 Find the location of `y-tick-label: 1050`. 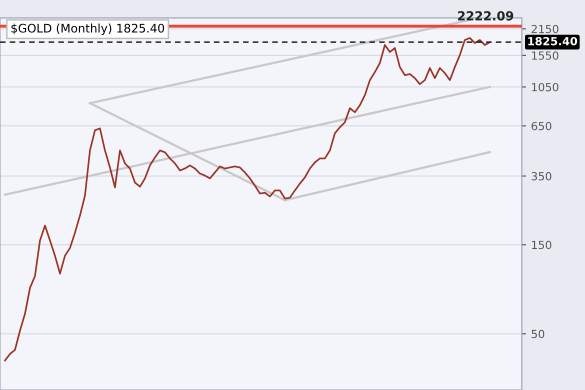

y-tick-label: 1050 is located at coordinates (545, 87).